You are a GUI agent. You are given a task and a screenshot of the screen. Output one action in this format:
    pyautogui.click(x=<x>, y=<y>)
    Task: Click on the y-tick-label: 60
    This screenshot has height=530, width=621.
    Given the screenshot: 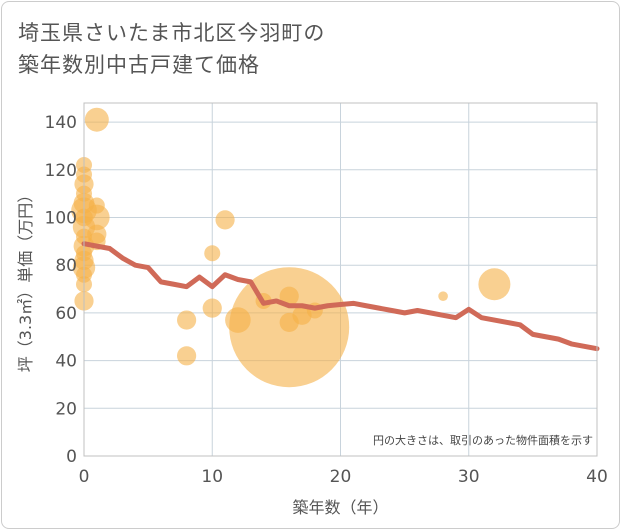 What is the action you would take?
    pyautogui.click(x=66, y=314)
    